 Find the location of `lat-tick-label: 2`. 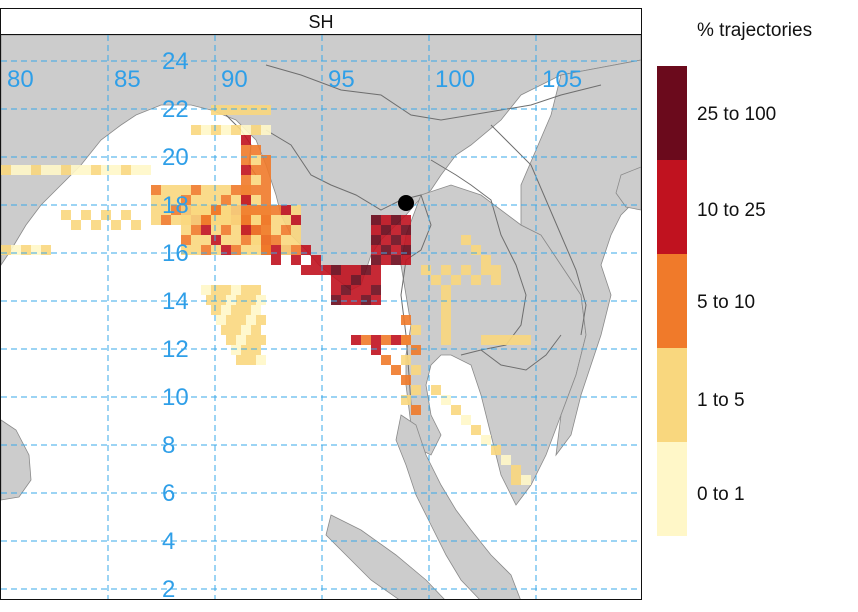

lat-tick-label: 2 is located at coordinates (168, 588).